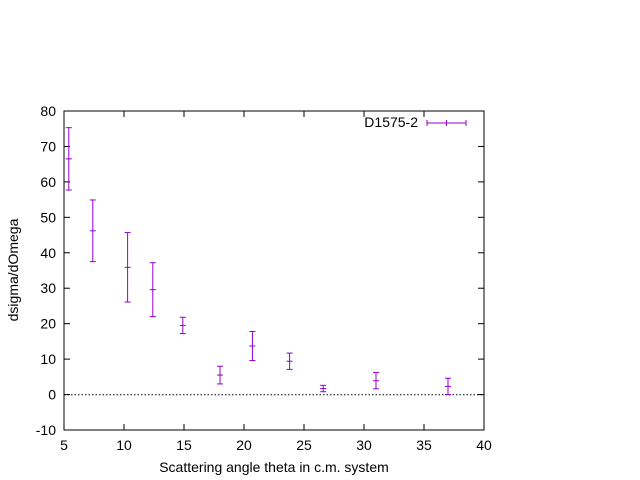  I want to click on y-tick-label: 70, so click(48, 146).